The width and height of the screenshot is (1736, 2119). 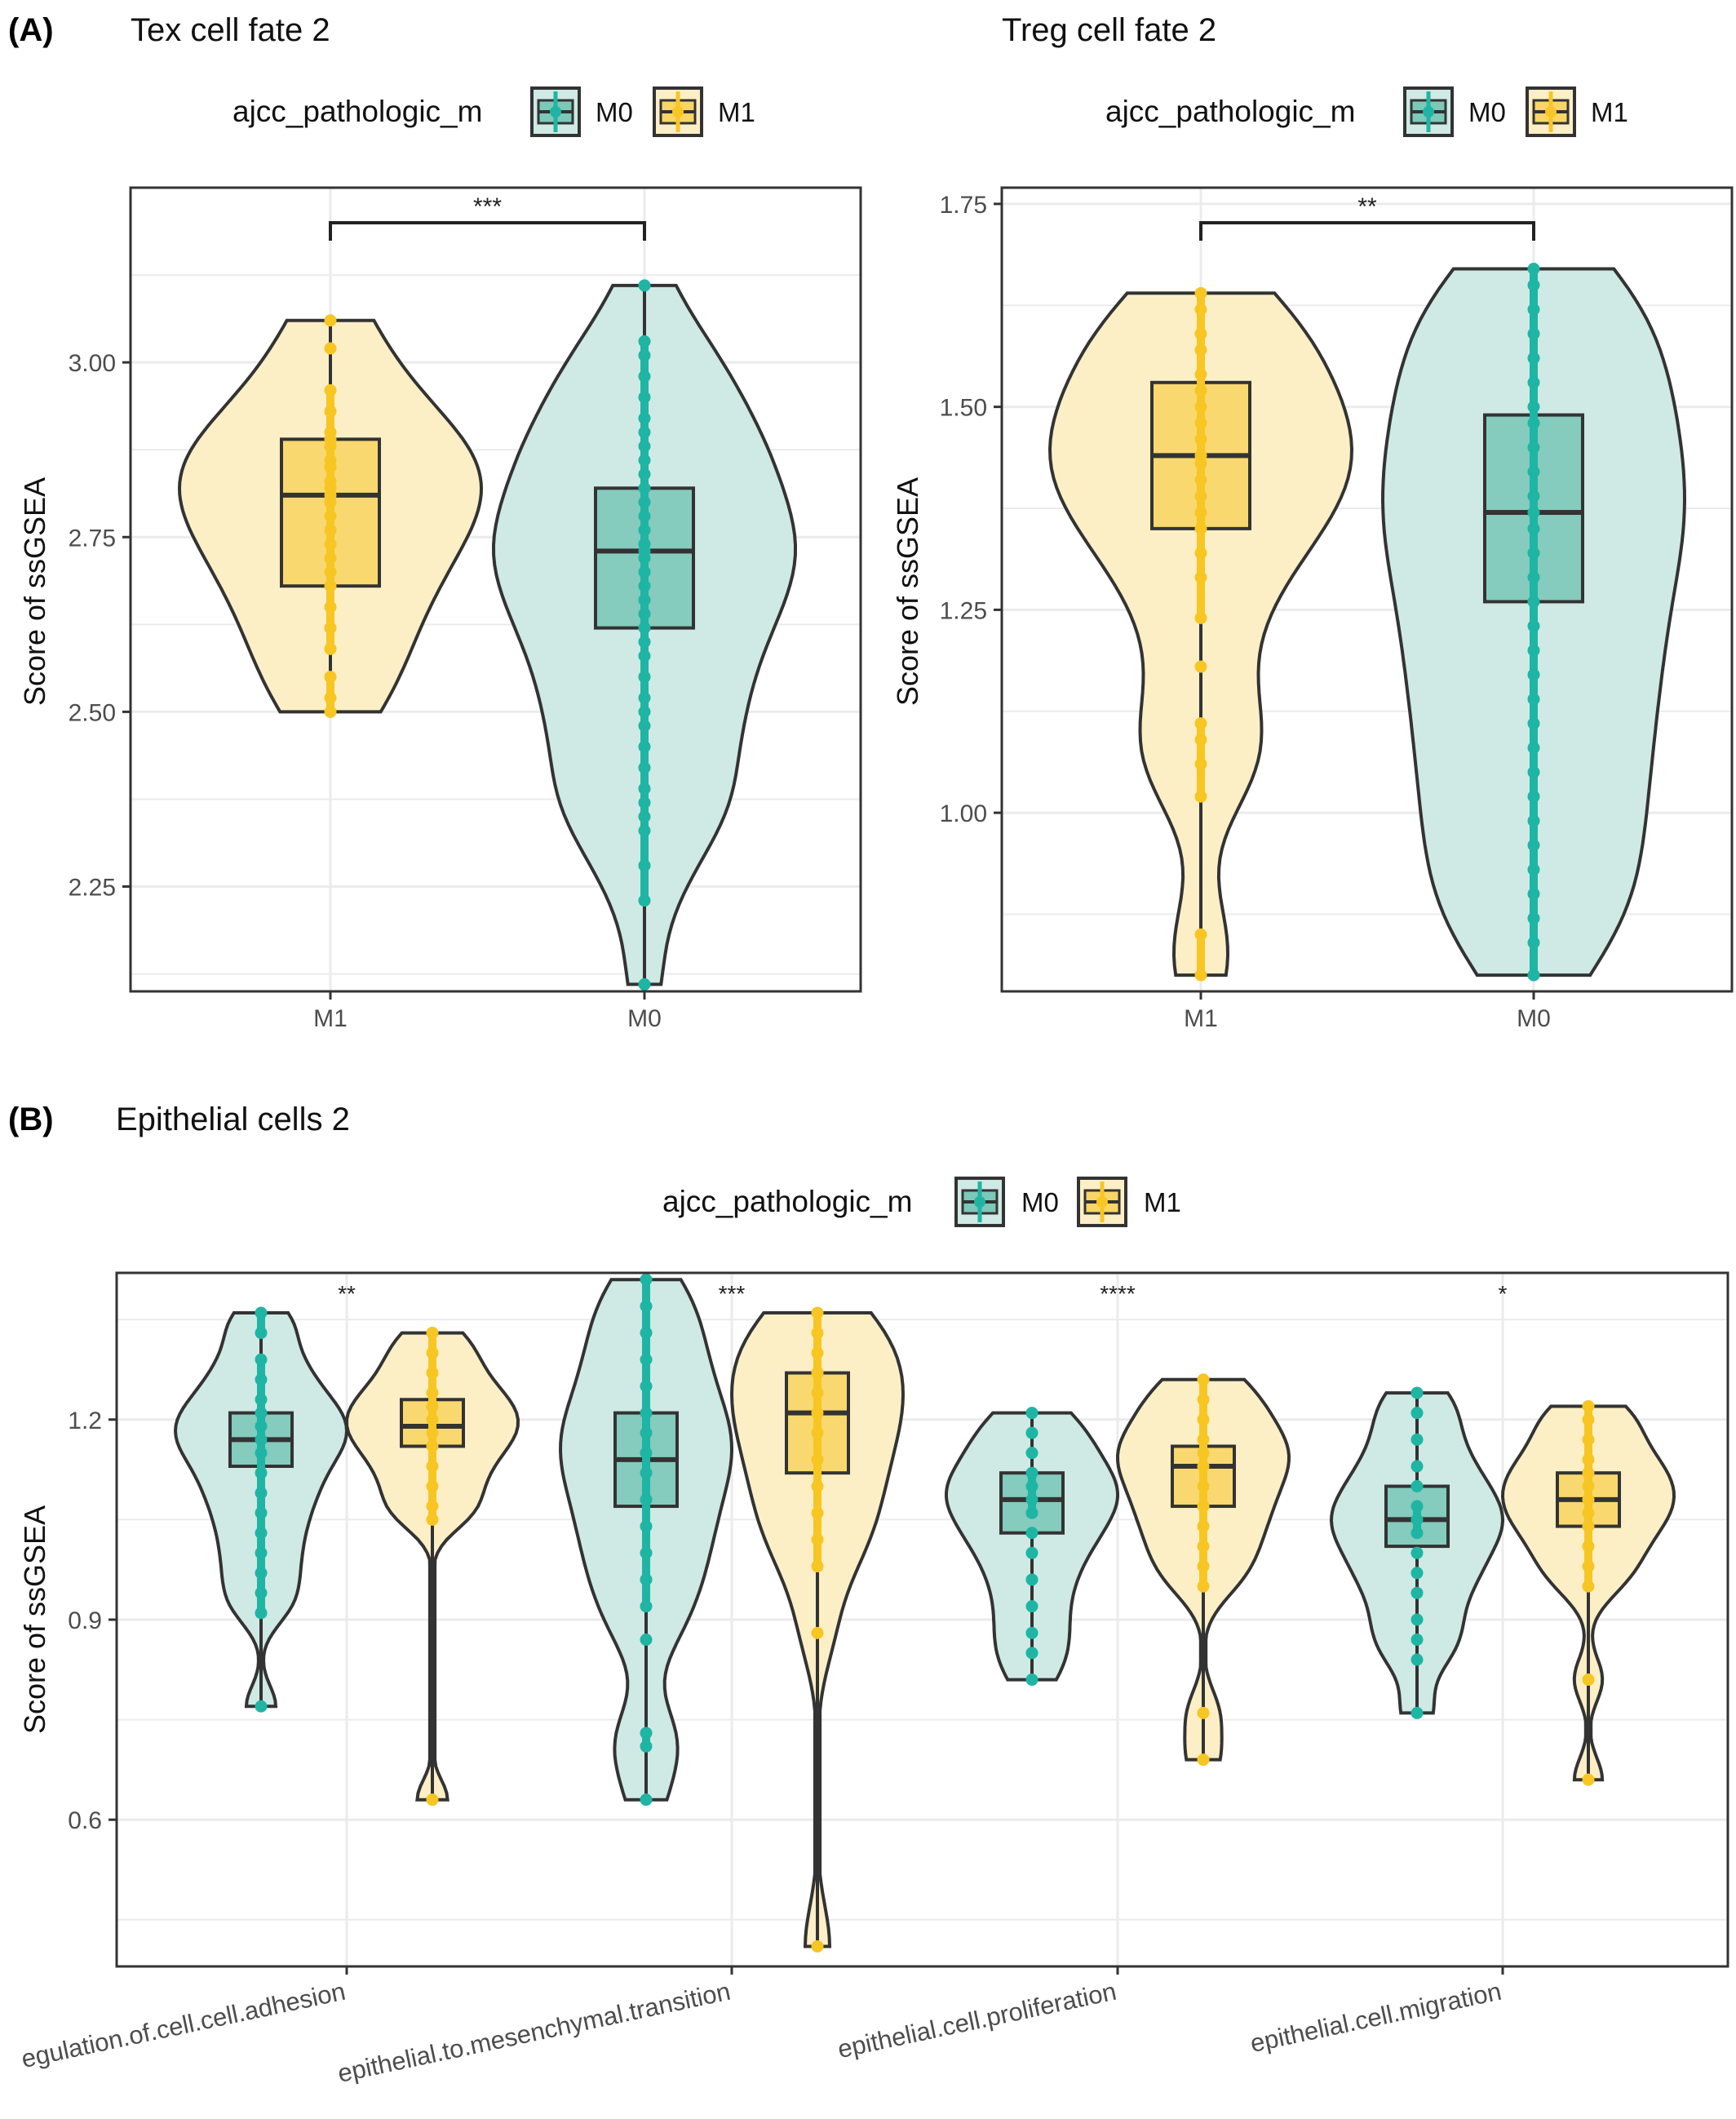 I want to click on y-tick-label: 1.25, so click(x=963, y=610).